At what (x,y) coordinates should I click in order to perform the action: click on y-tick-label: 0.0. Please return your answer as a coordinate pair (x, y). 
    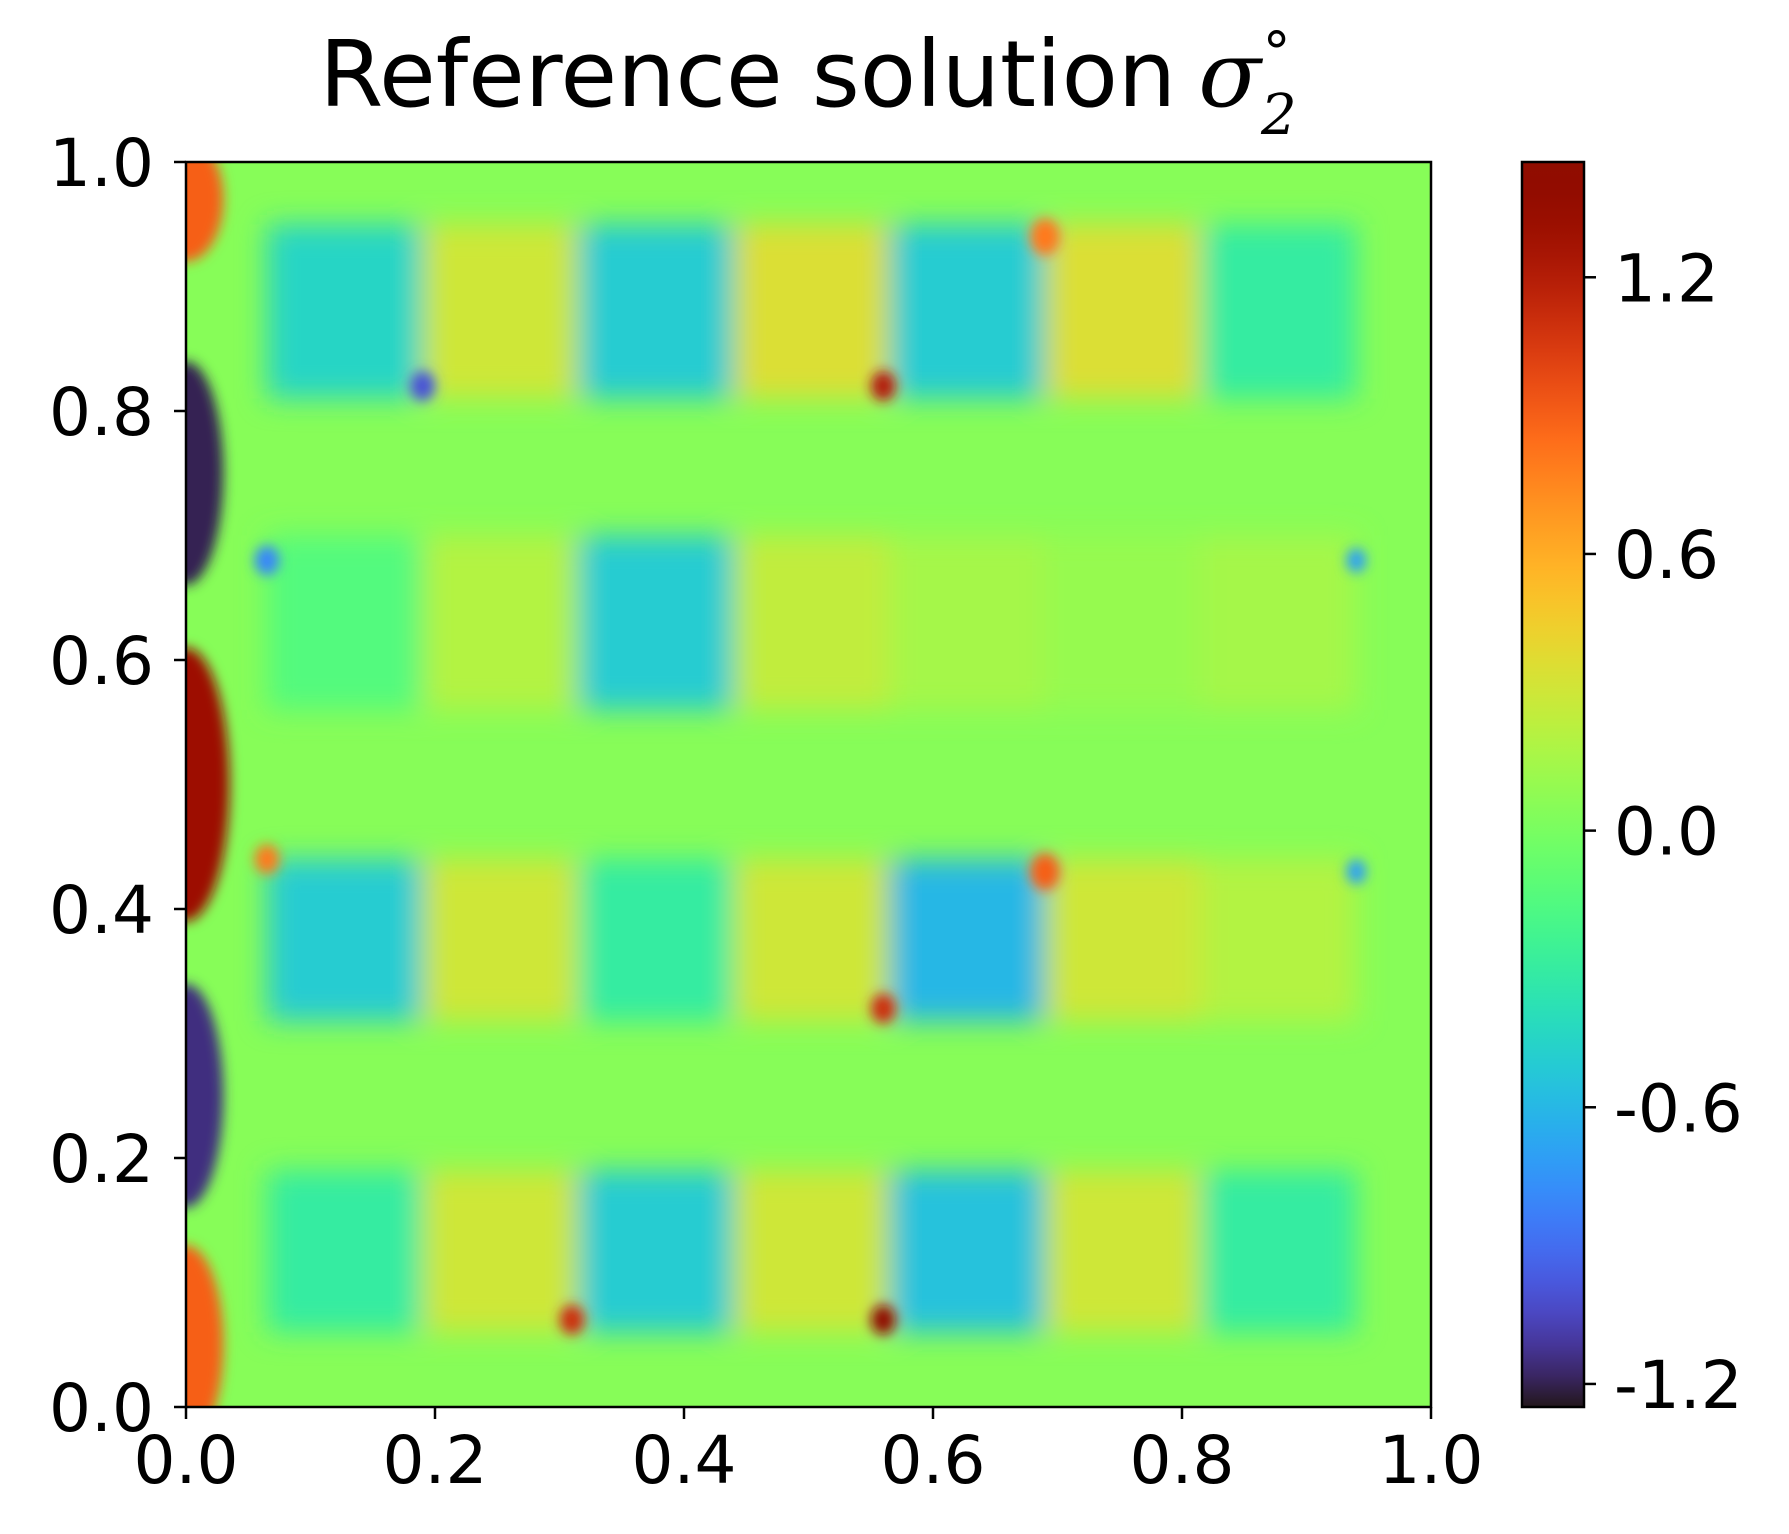
    Looking at the image, I should click on (101, 1408).